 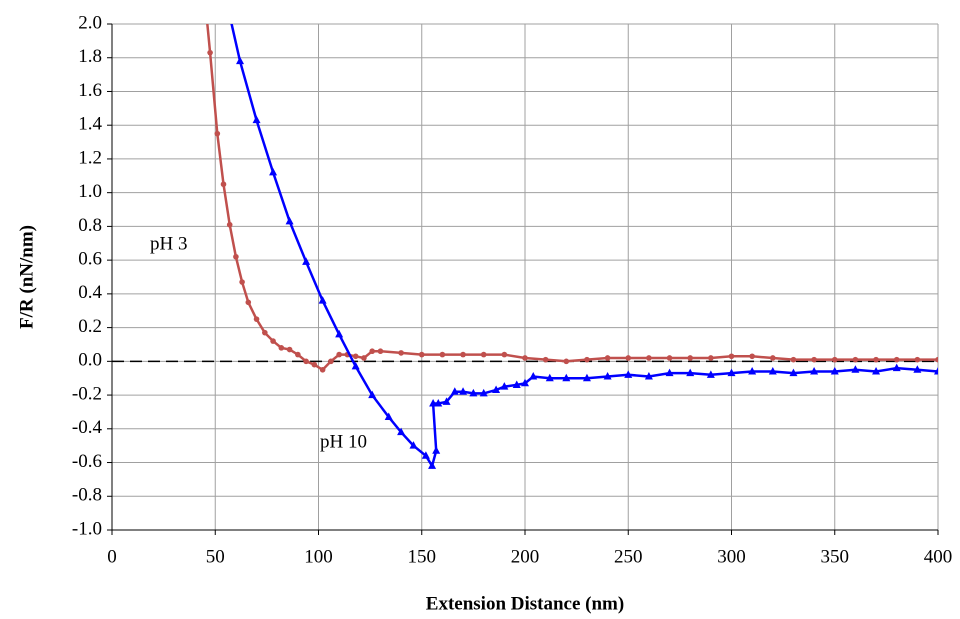 What do you see at coordinates (168, 243) in the screenshot?
I see `series-label: pH 3` at bounding box center [168, 243].